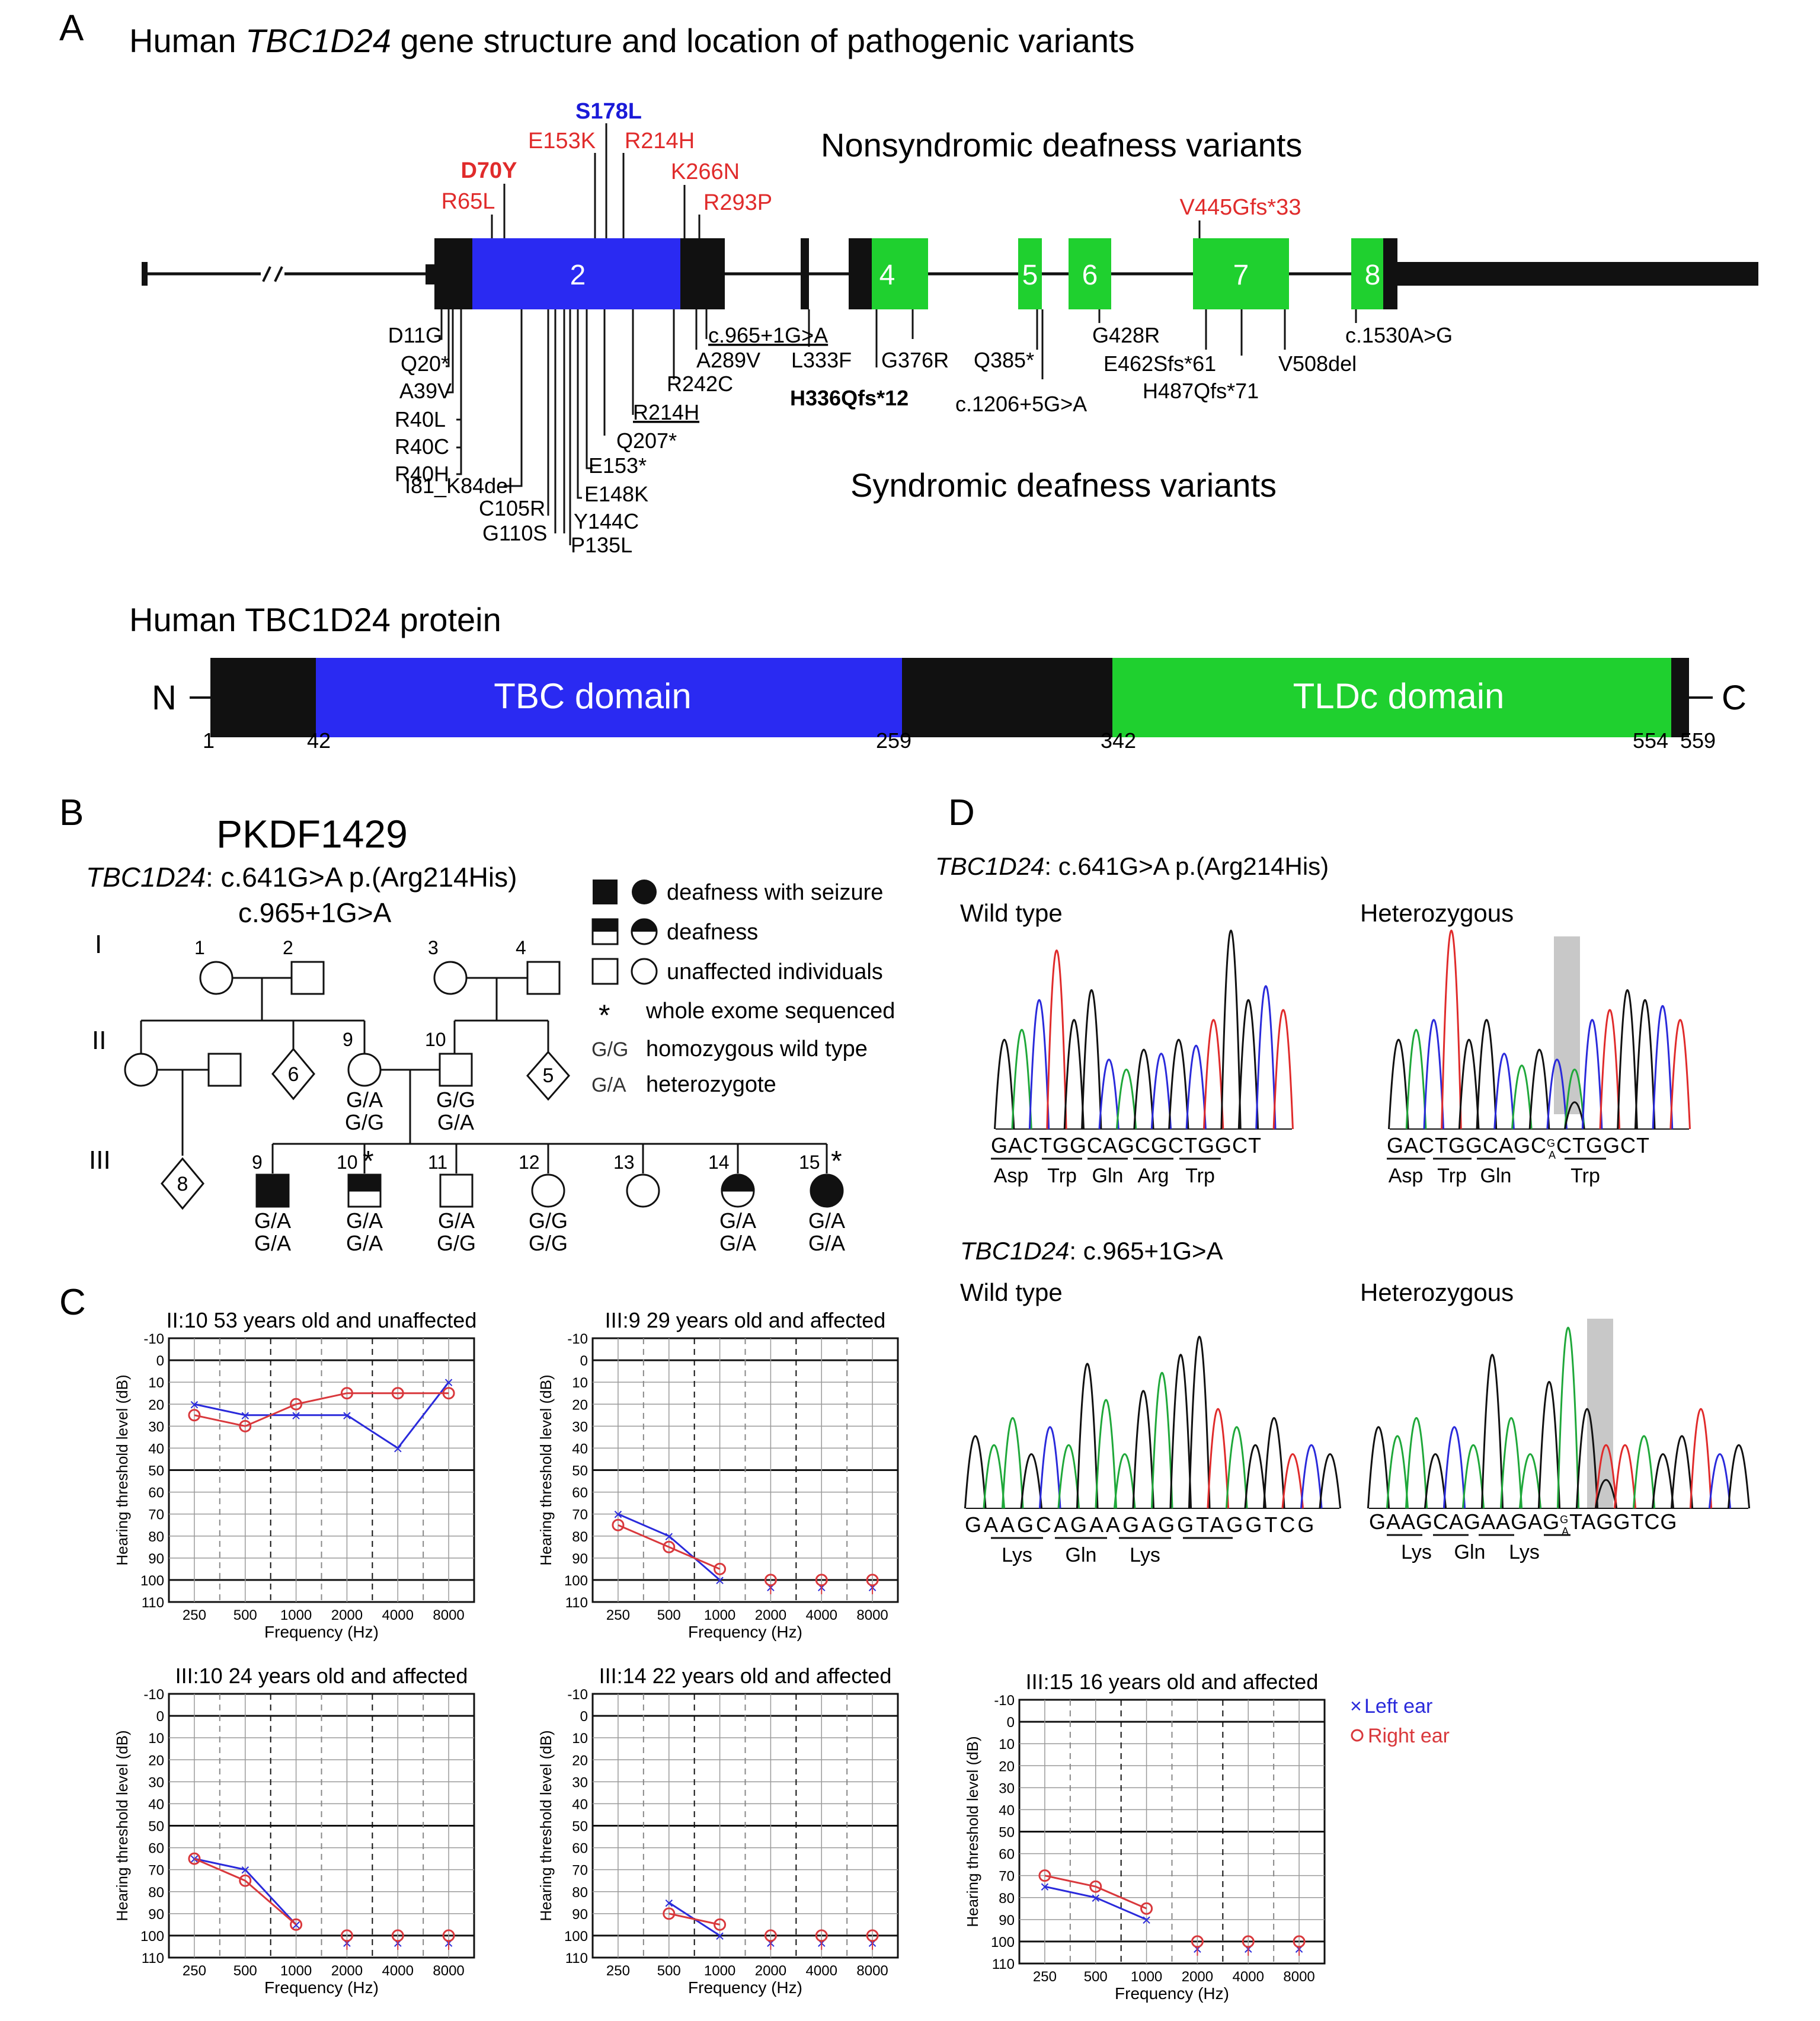  Describe the element at coordinates (711, 1084) in the screenshot. I see `legend-ga-text: heterozygote` at that location.